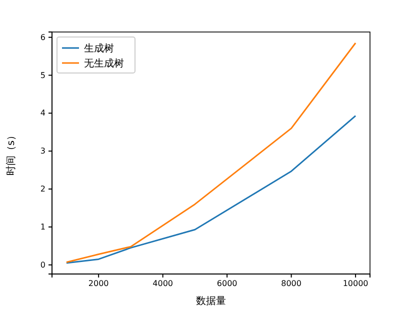 Image resolution: width=413 pixels, height=310 pixels. Describe the element at coordinates (355, 283) in the screenshot. I see `x-tick-label: 10000` at that location.